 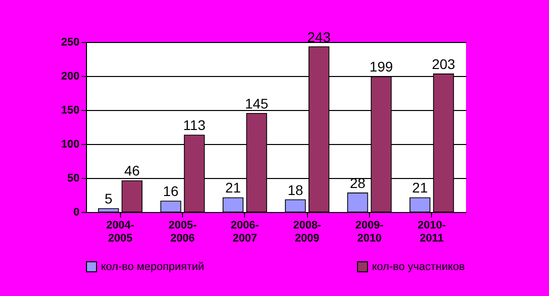 What do you see at coordinates (120, 232) in the screenshot?
I see `x-tick-label: 2004-2005` at bounding box center [120, 232].